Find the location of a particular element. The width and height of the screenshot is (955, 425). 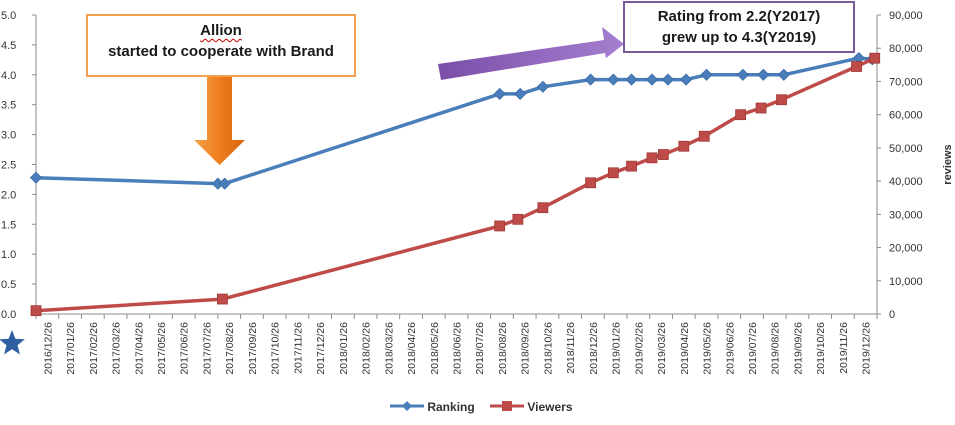

left-tick-label: 1.0 is located at coordinates (8, 255).